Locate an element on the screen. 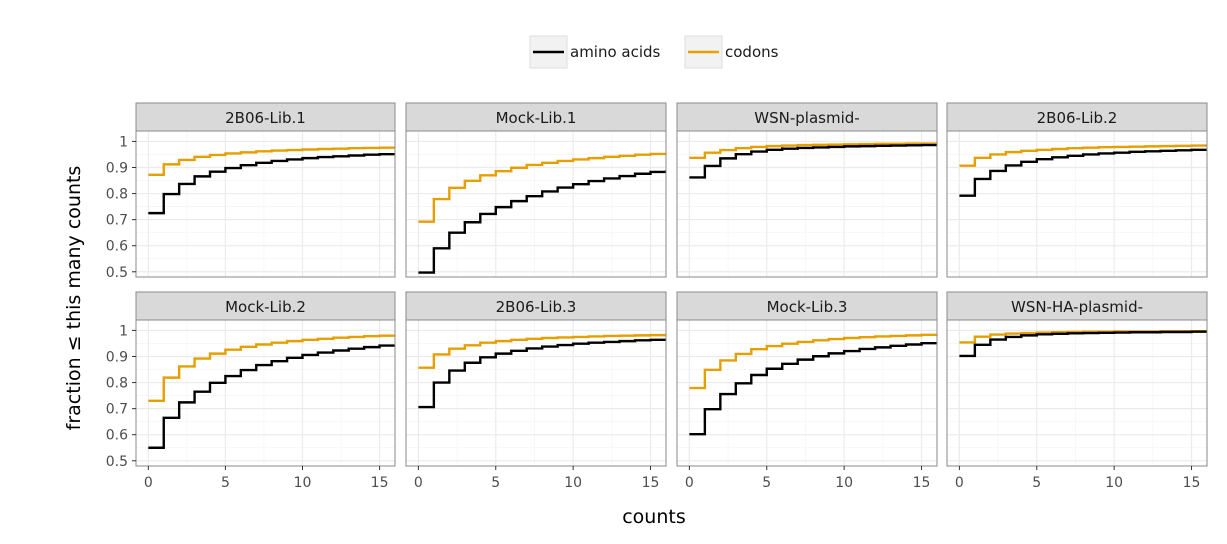  panel-title: Mock-Lib.1 is located at coordinates (536, 118).